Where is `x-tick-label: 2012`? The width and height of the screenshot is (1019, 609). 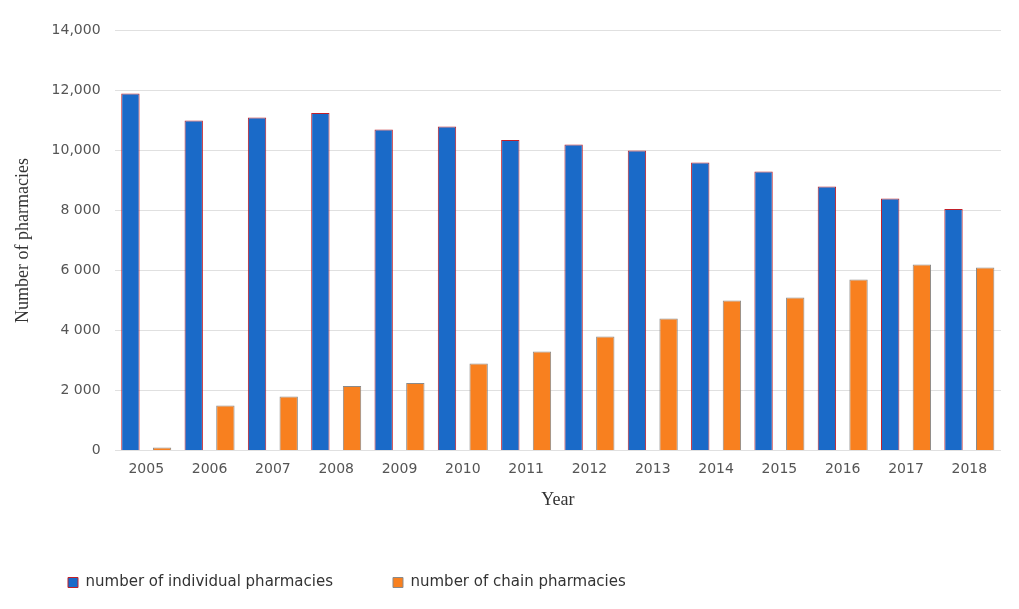 x-tick-label: 2012 is located at coordinates (589, 467).